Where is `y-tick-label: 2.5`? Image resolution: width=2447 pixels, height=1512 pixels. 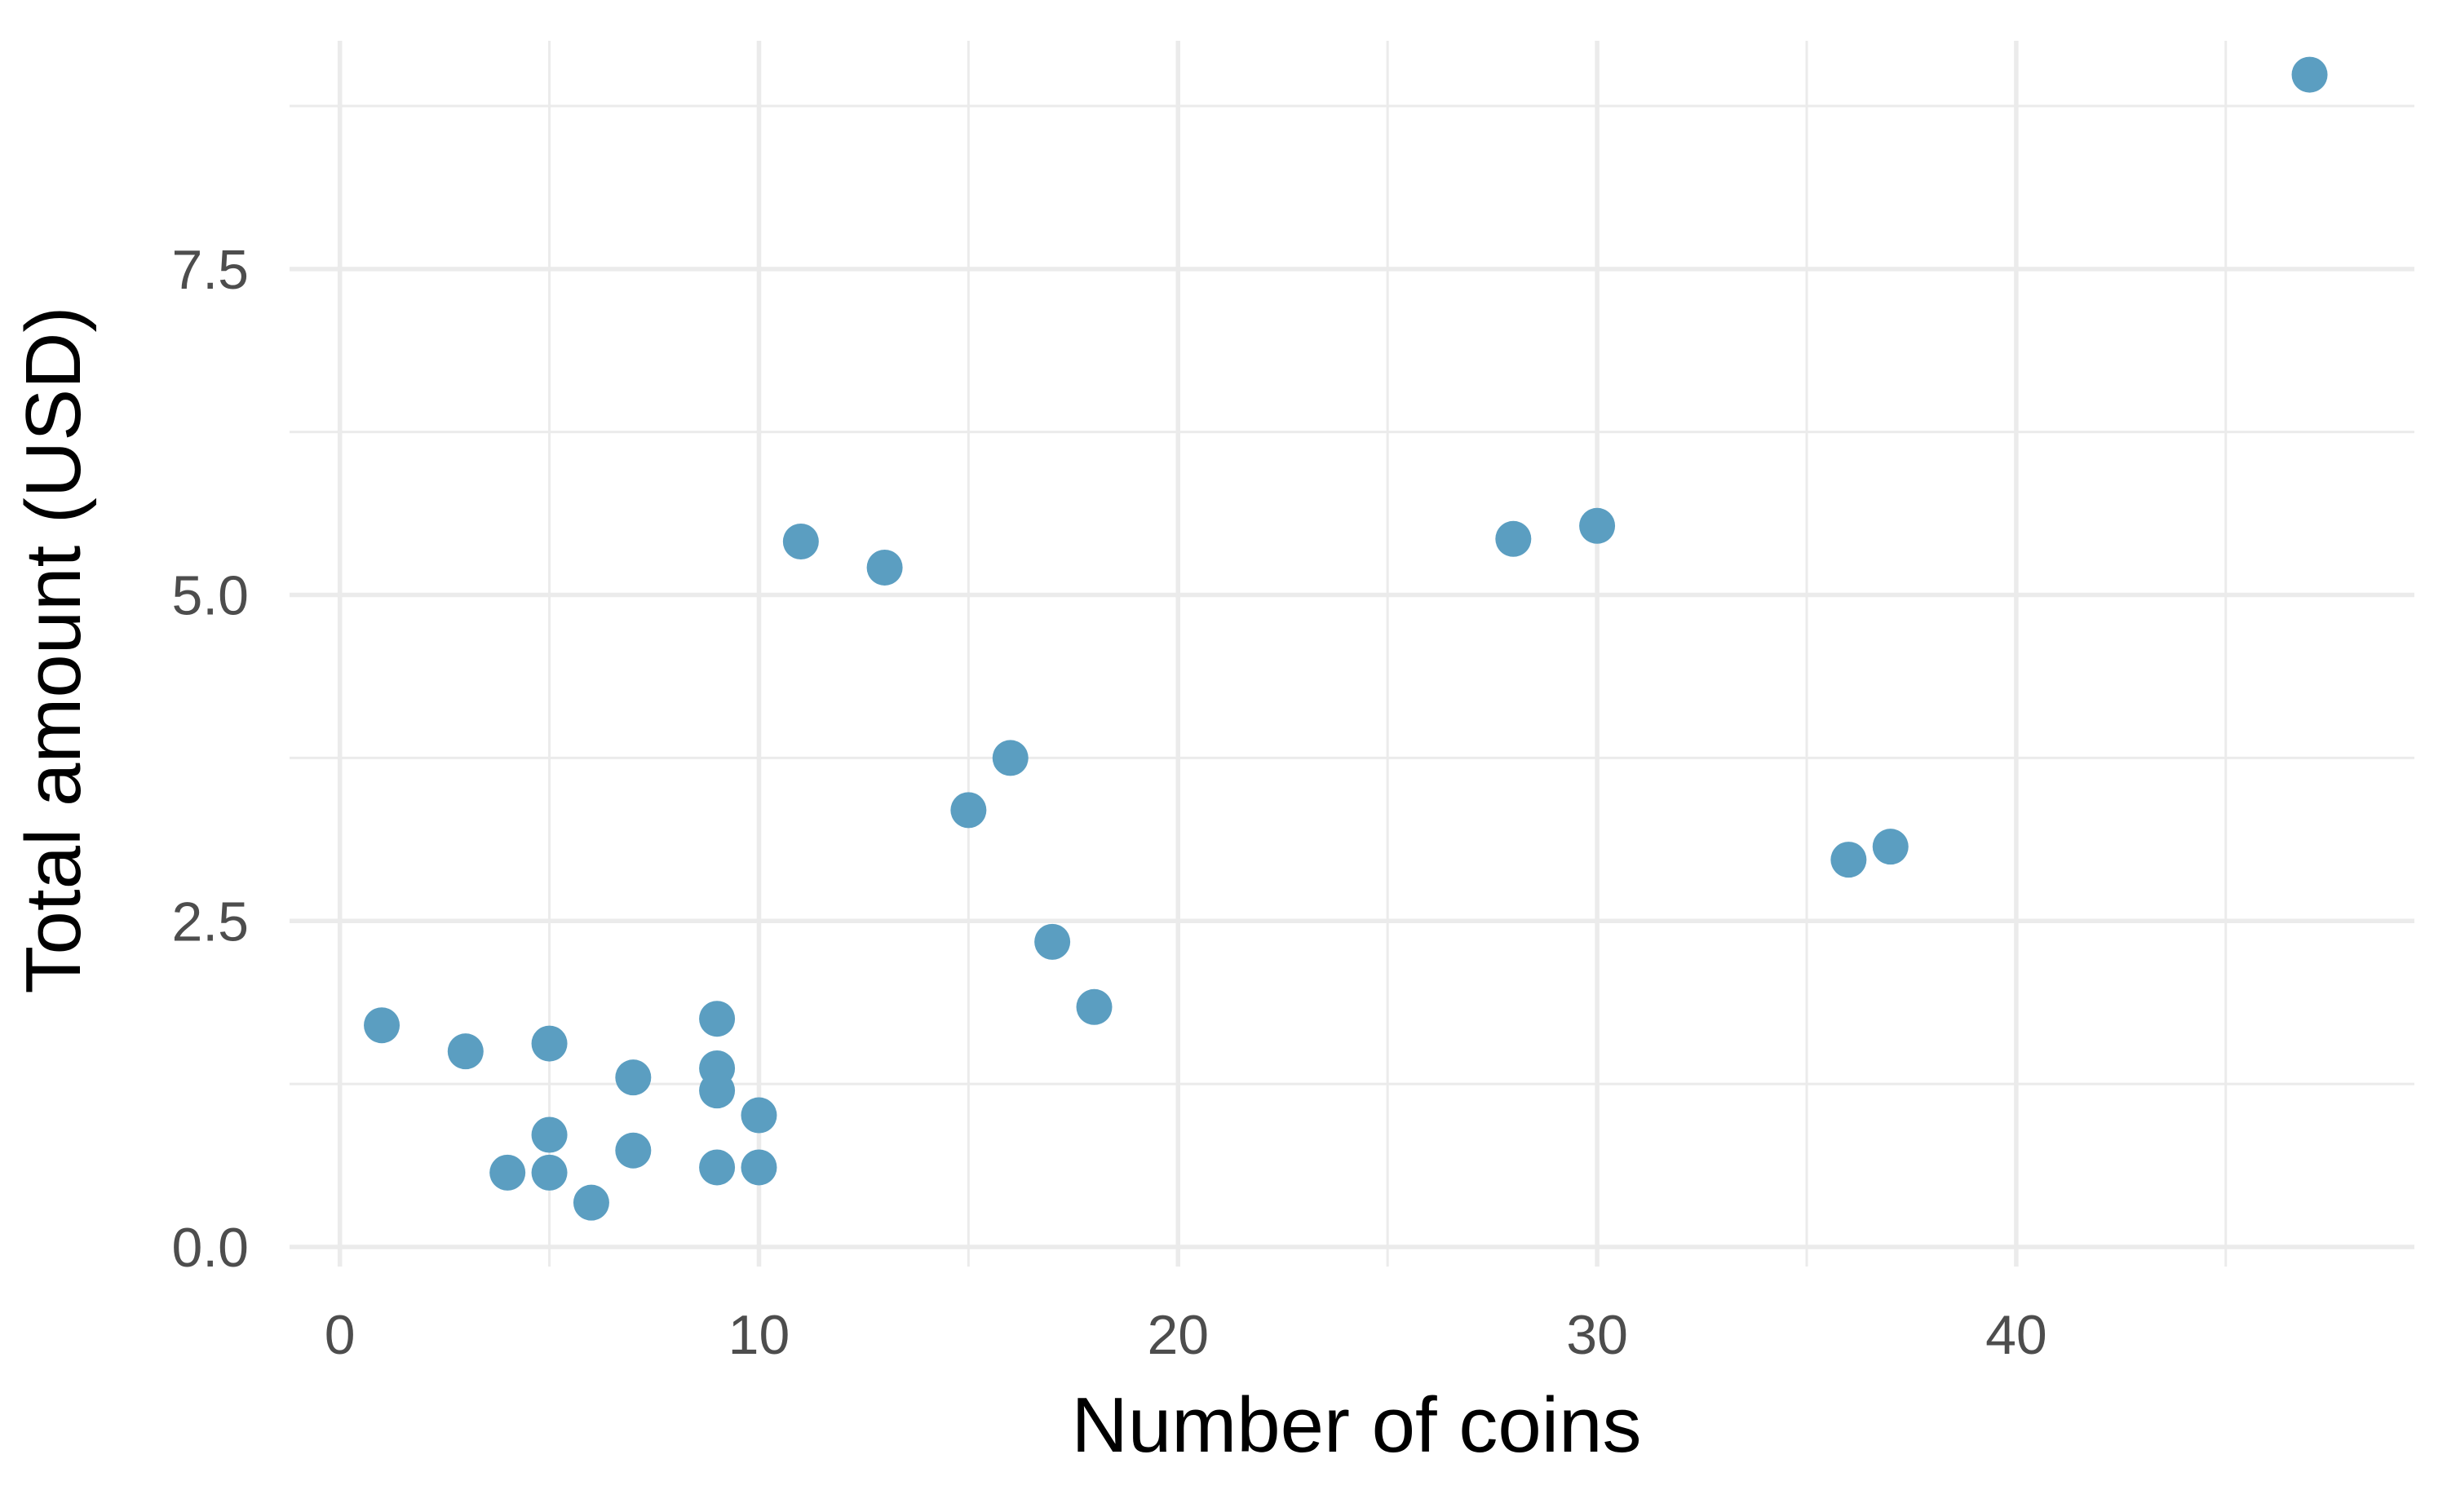 y-tick-label: 2.5 is located at coordinates (210, 922).